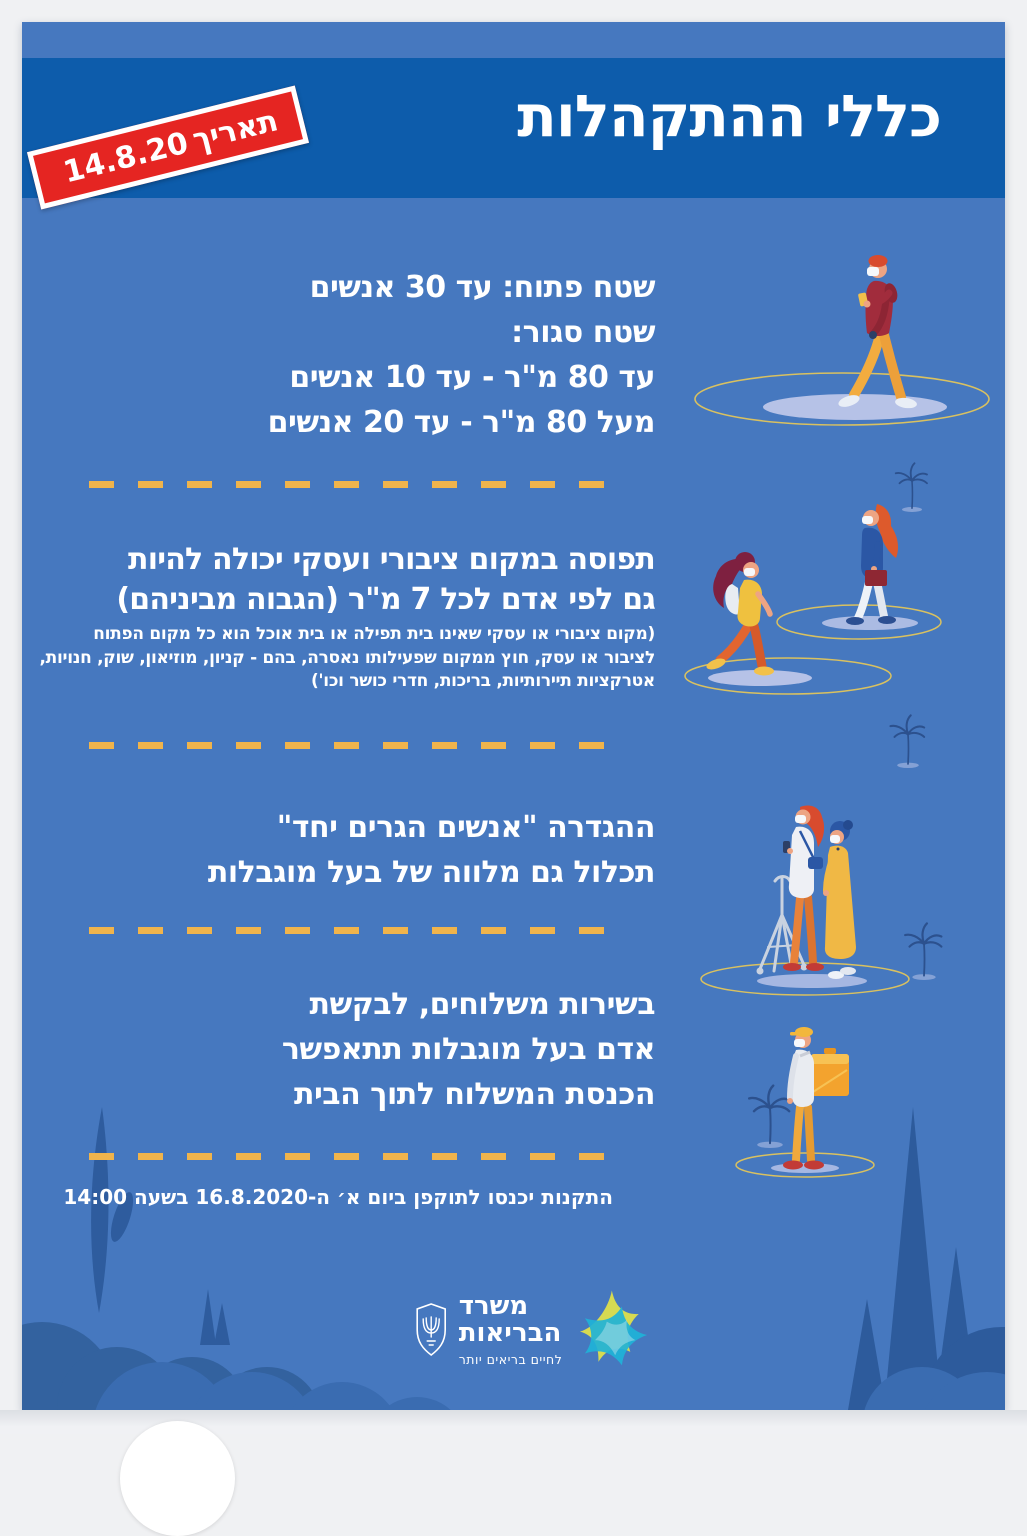 The image size is (1027, 1536). I want to click on delivery-line: אדם בעל מוגבלות תתאפשר, so click(468, 1049).